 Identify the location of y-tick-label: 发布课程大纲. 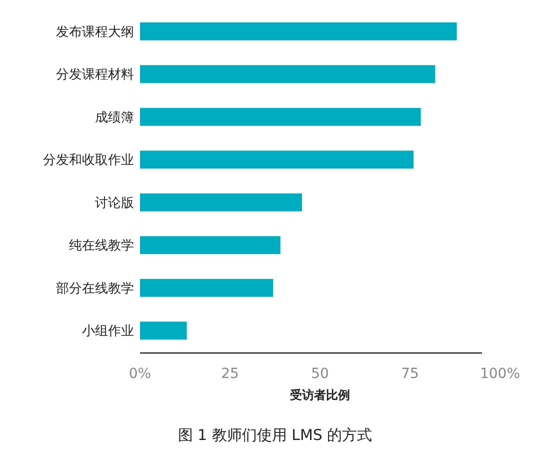
(95, 32).